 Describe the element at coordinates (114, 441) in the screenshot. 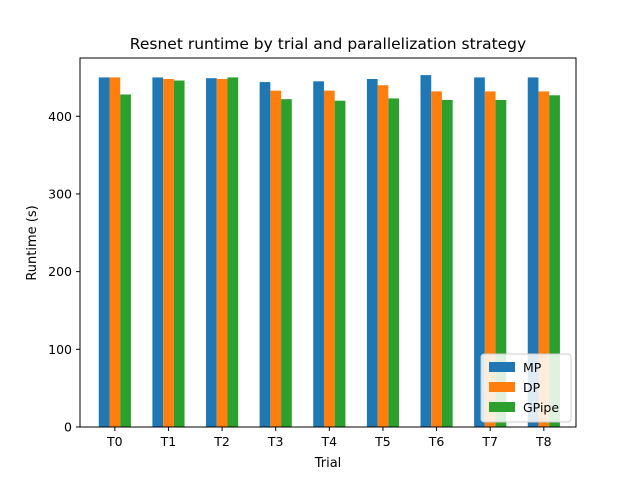

I see `x-tick-label: T0` at that location.